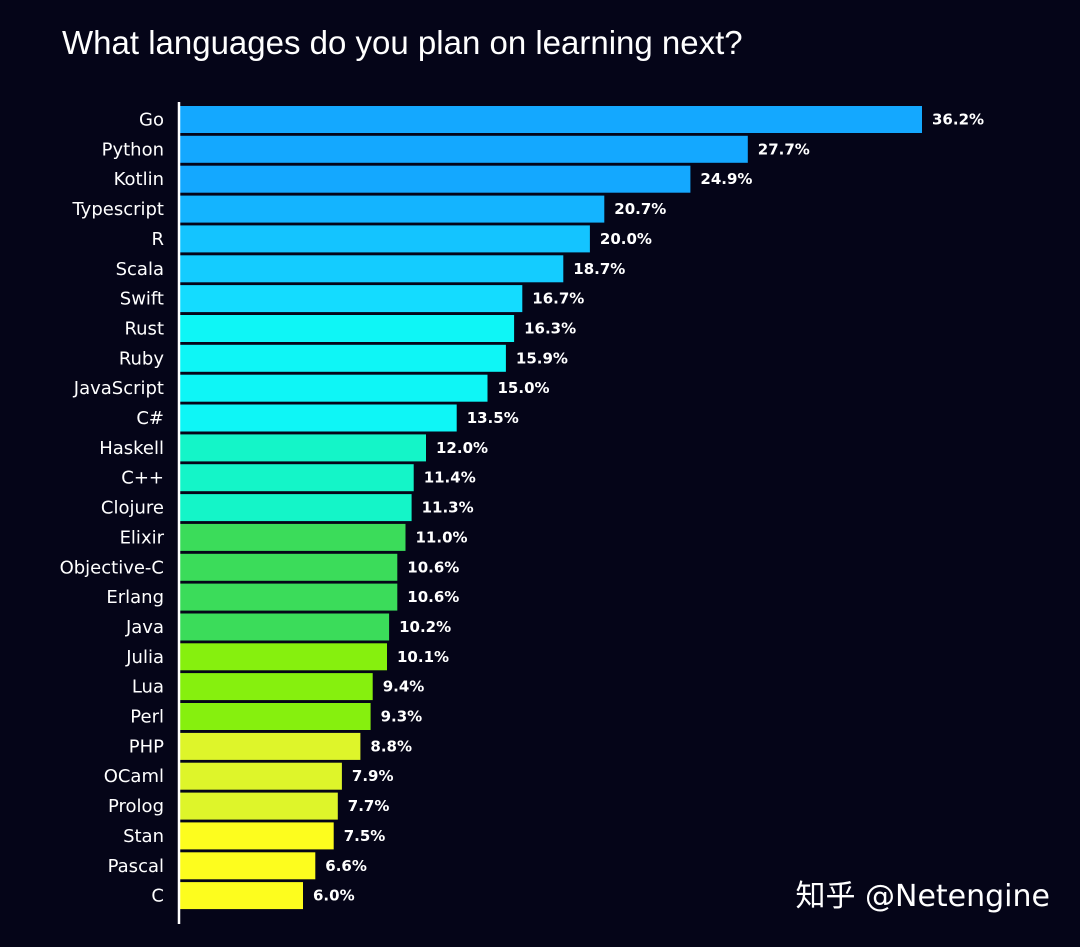 This screenshot has width=1080, height=947. I want to click on watermark-text: 知乎 @Netengine, so click(922, 896).